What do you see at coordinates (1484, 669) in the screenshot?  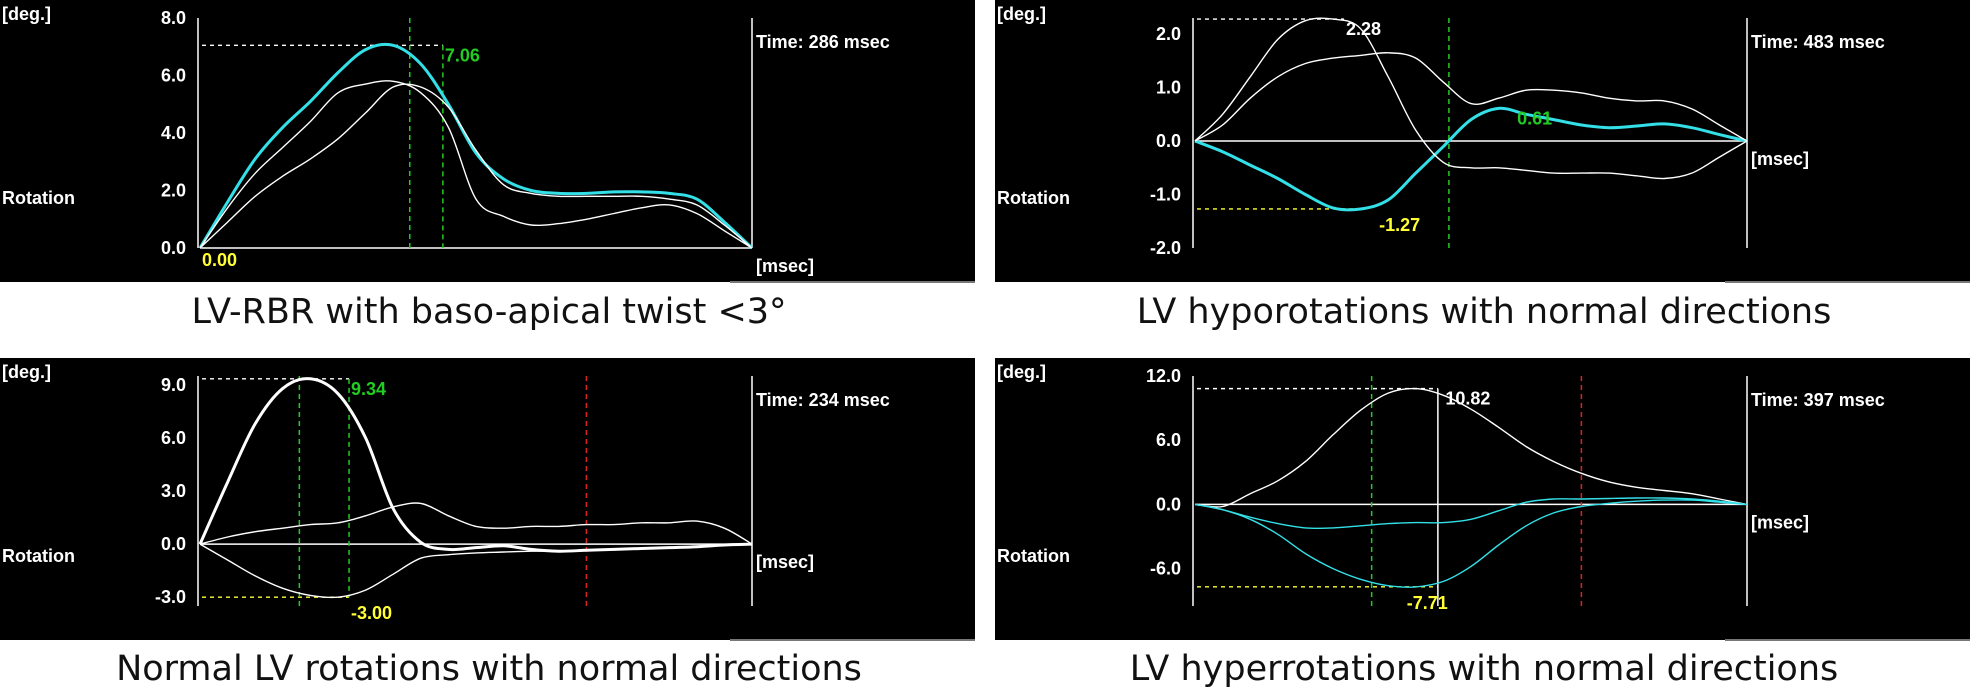 I see `chart-caption-4: LV hyperrotations with normal directions` at bounding box center [1484, 669].